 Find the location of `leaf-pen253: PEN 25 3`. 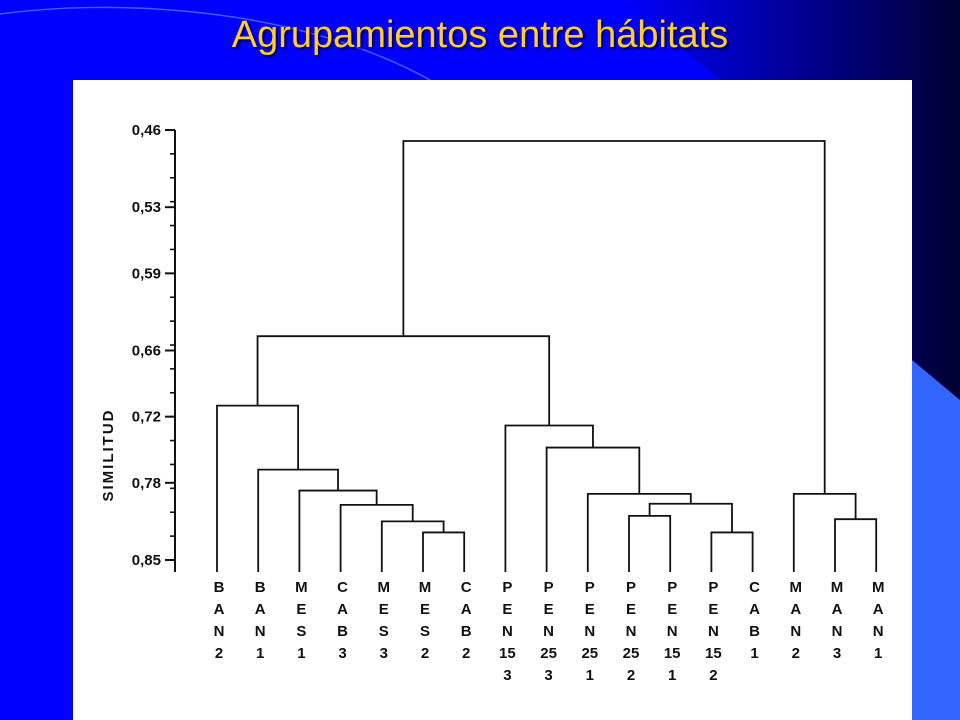

leaf-pen253: PEN 25 3 is located at coordinates (548, 631).